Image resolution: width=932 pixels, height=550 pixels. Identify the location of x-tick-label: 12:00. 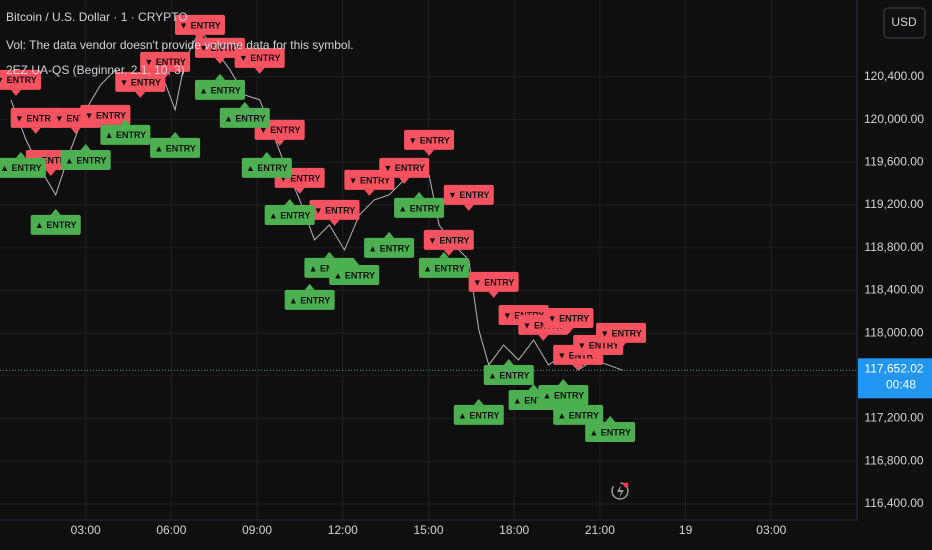
(343, 530).